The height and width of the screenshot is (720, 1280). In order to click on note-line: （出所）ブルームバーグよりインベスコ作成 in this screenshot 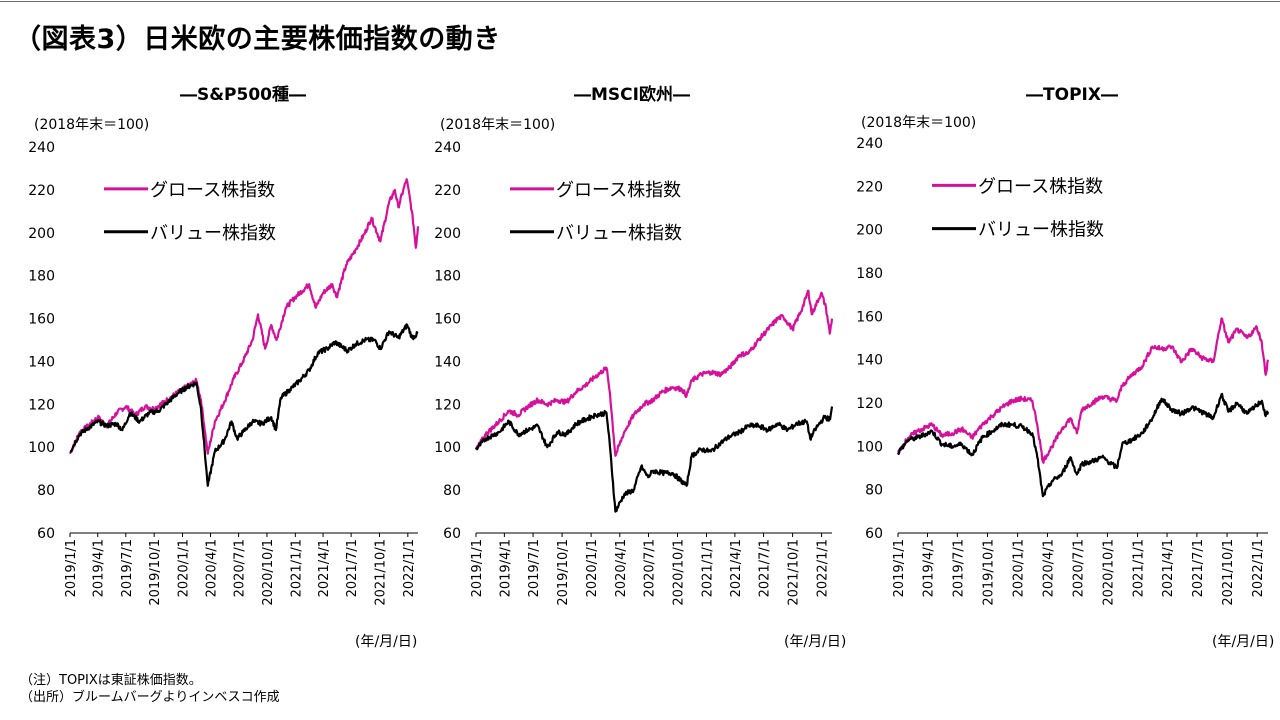, I will do `click(150, 697)`.